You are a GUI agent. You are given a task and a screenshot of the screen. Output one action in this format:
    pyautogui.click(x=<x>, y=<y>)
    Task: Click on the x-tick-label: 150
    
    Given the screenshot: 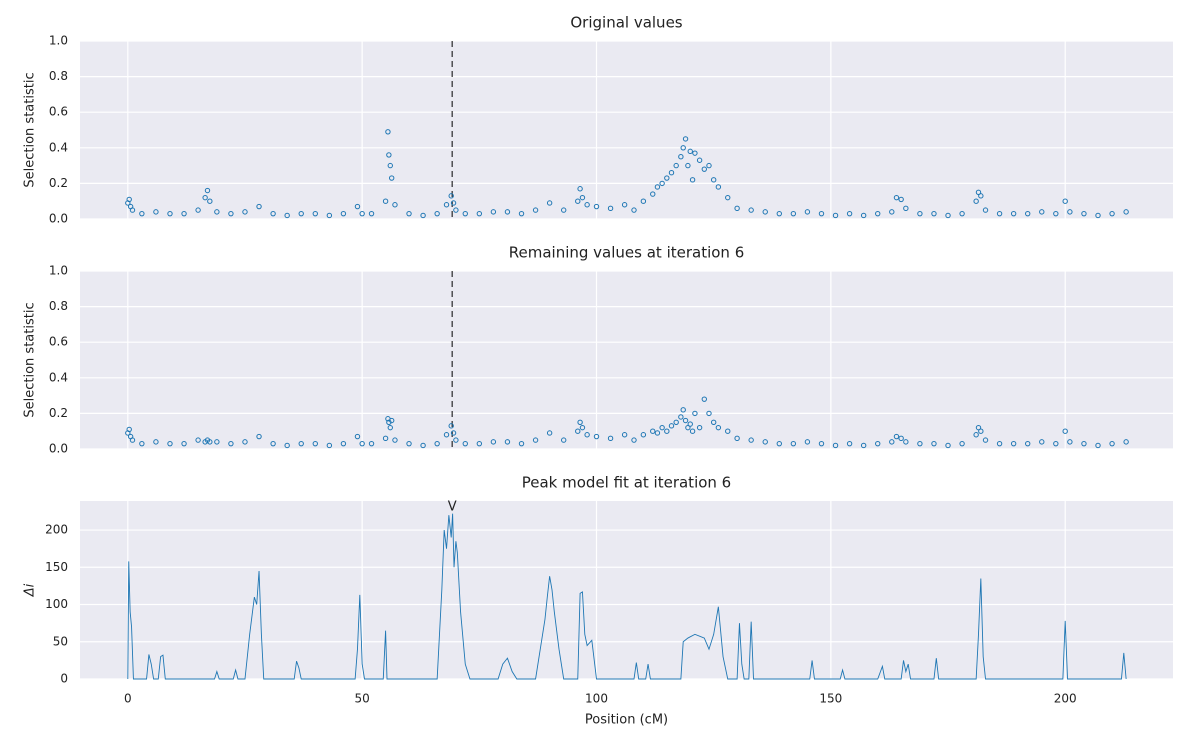 What is the action you would take?
    pyautogui.click(x=830, y=699)
    